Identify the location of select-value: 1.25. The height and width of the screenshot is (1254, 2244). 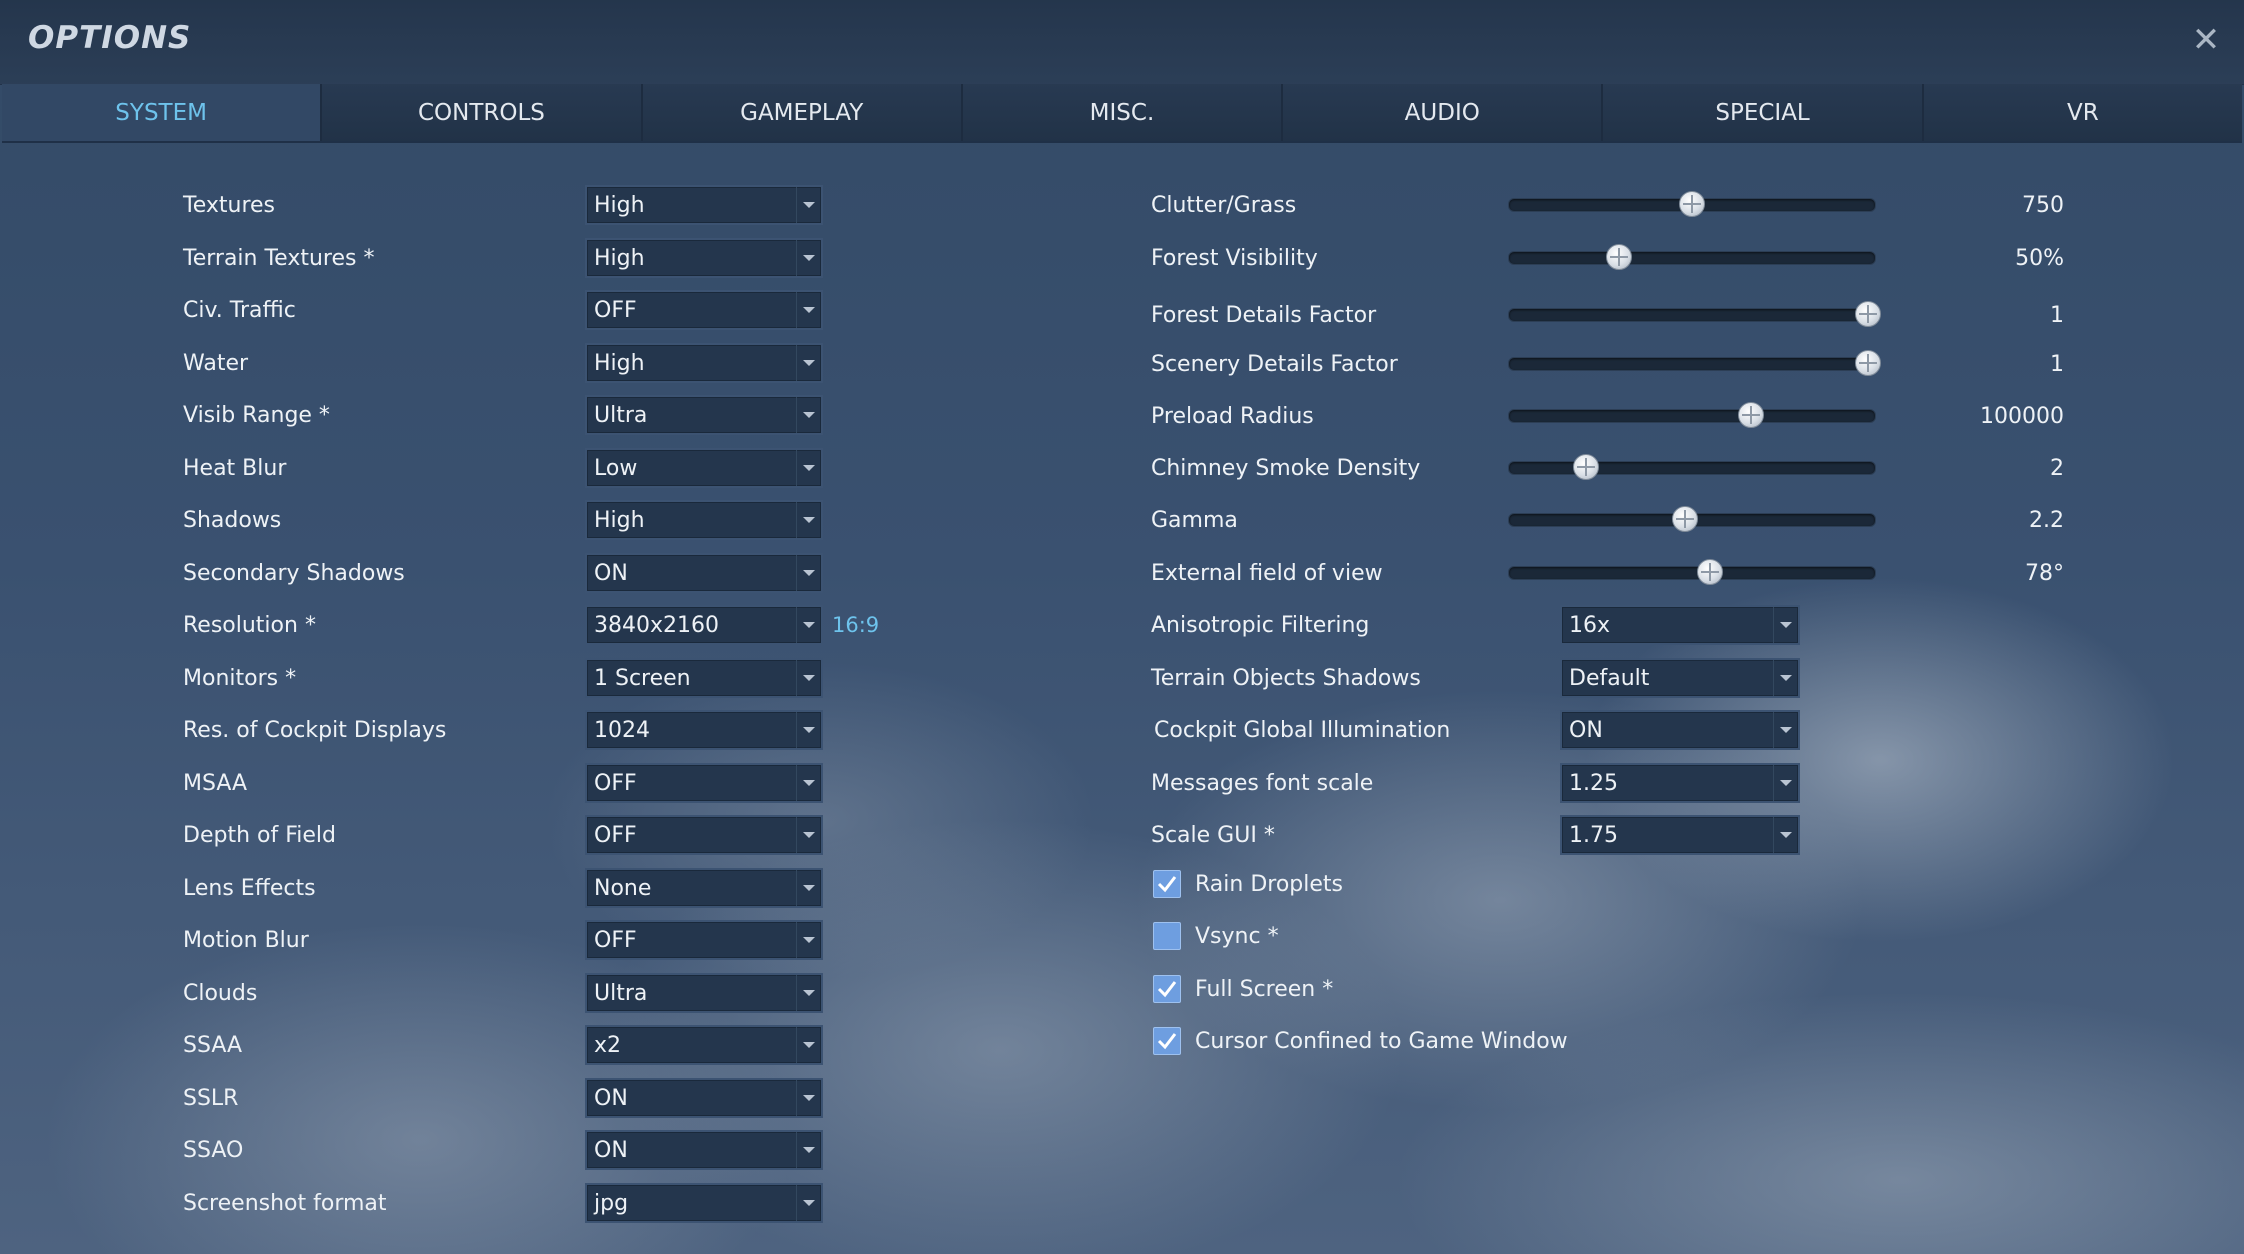
(1593, 783).